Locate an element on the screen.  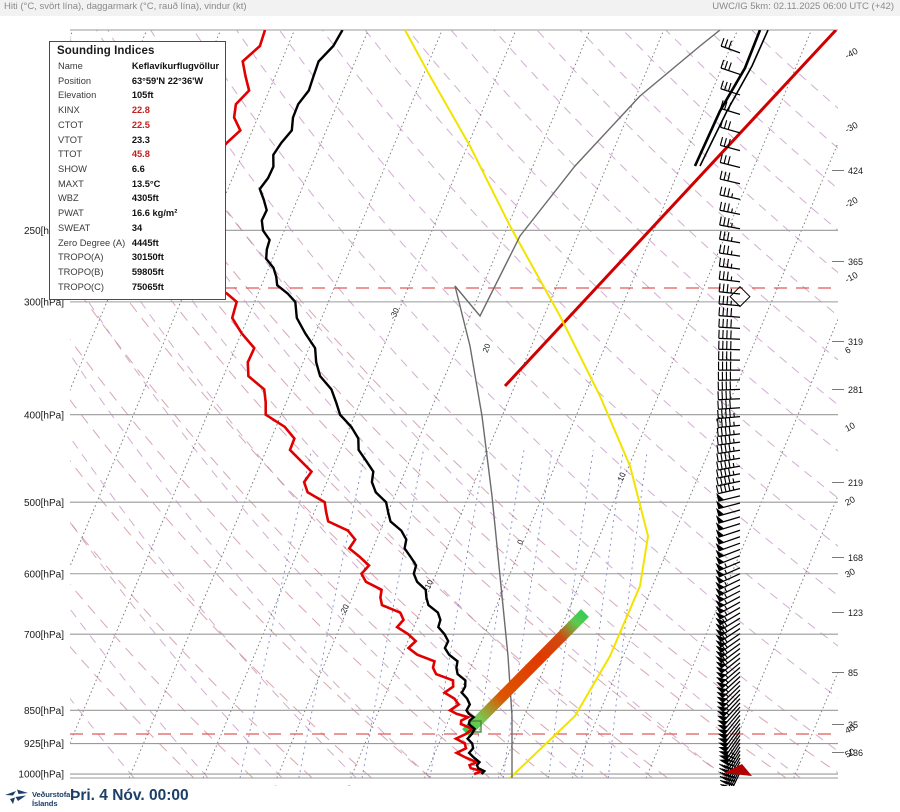
indices-row-label: Name is located at coordinates (91, 66).